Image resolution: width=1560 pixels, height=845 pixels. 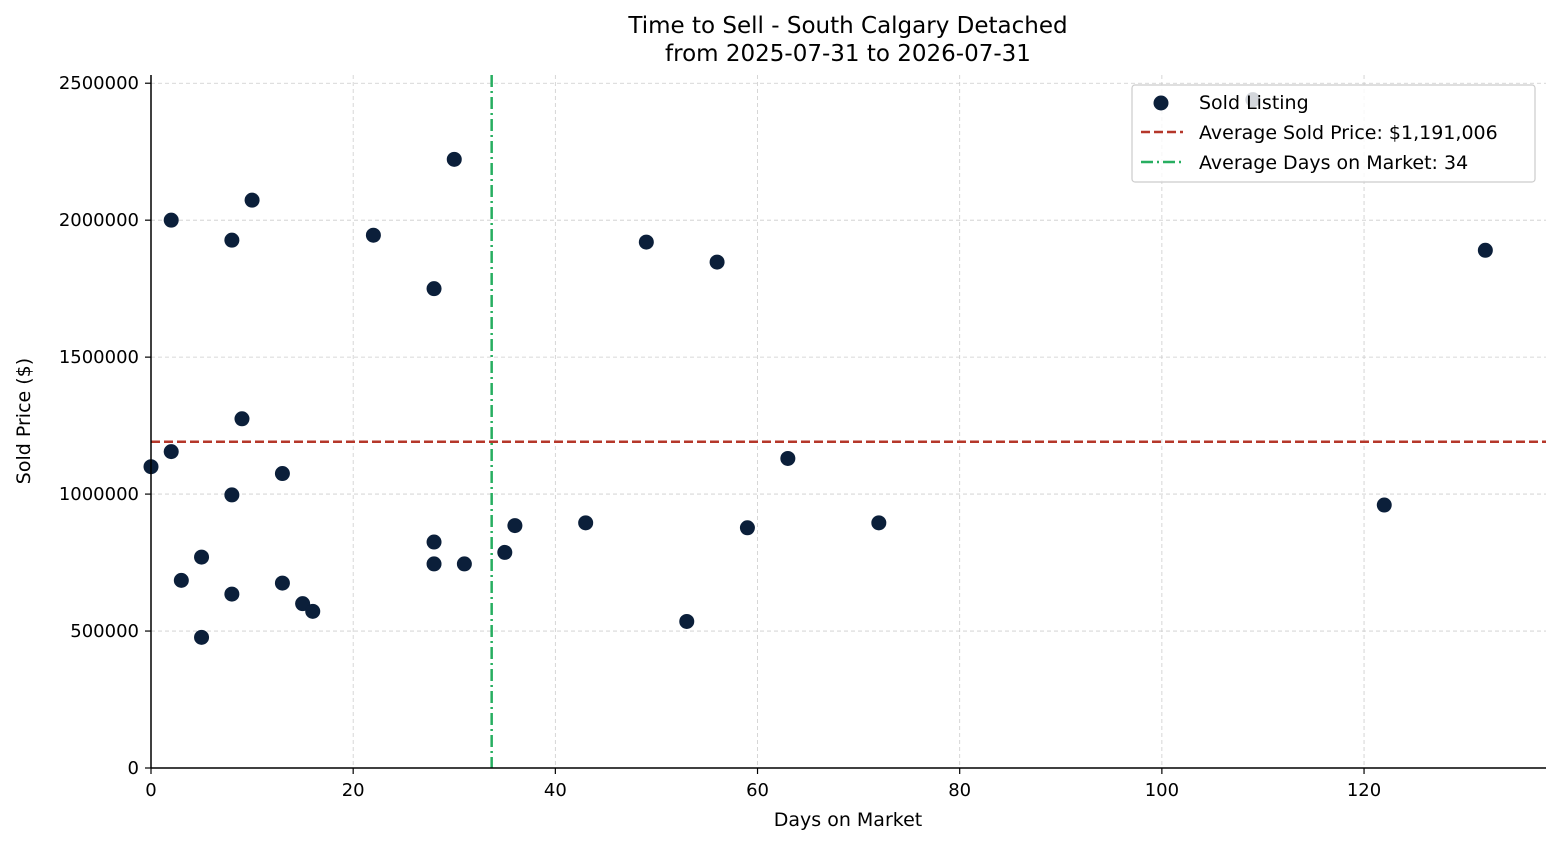 I want to click on chart-subtitle: from 2025-07-31 to 2026-07-31, so click(x=848, y=54).